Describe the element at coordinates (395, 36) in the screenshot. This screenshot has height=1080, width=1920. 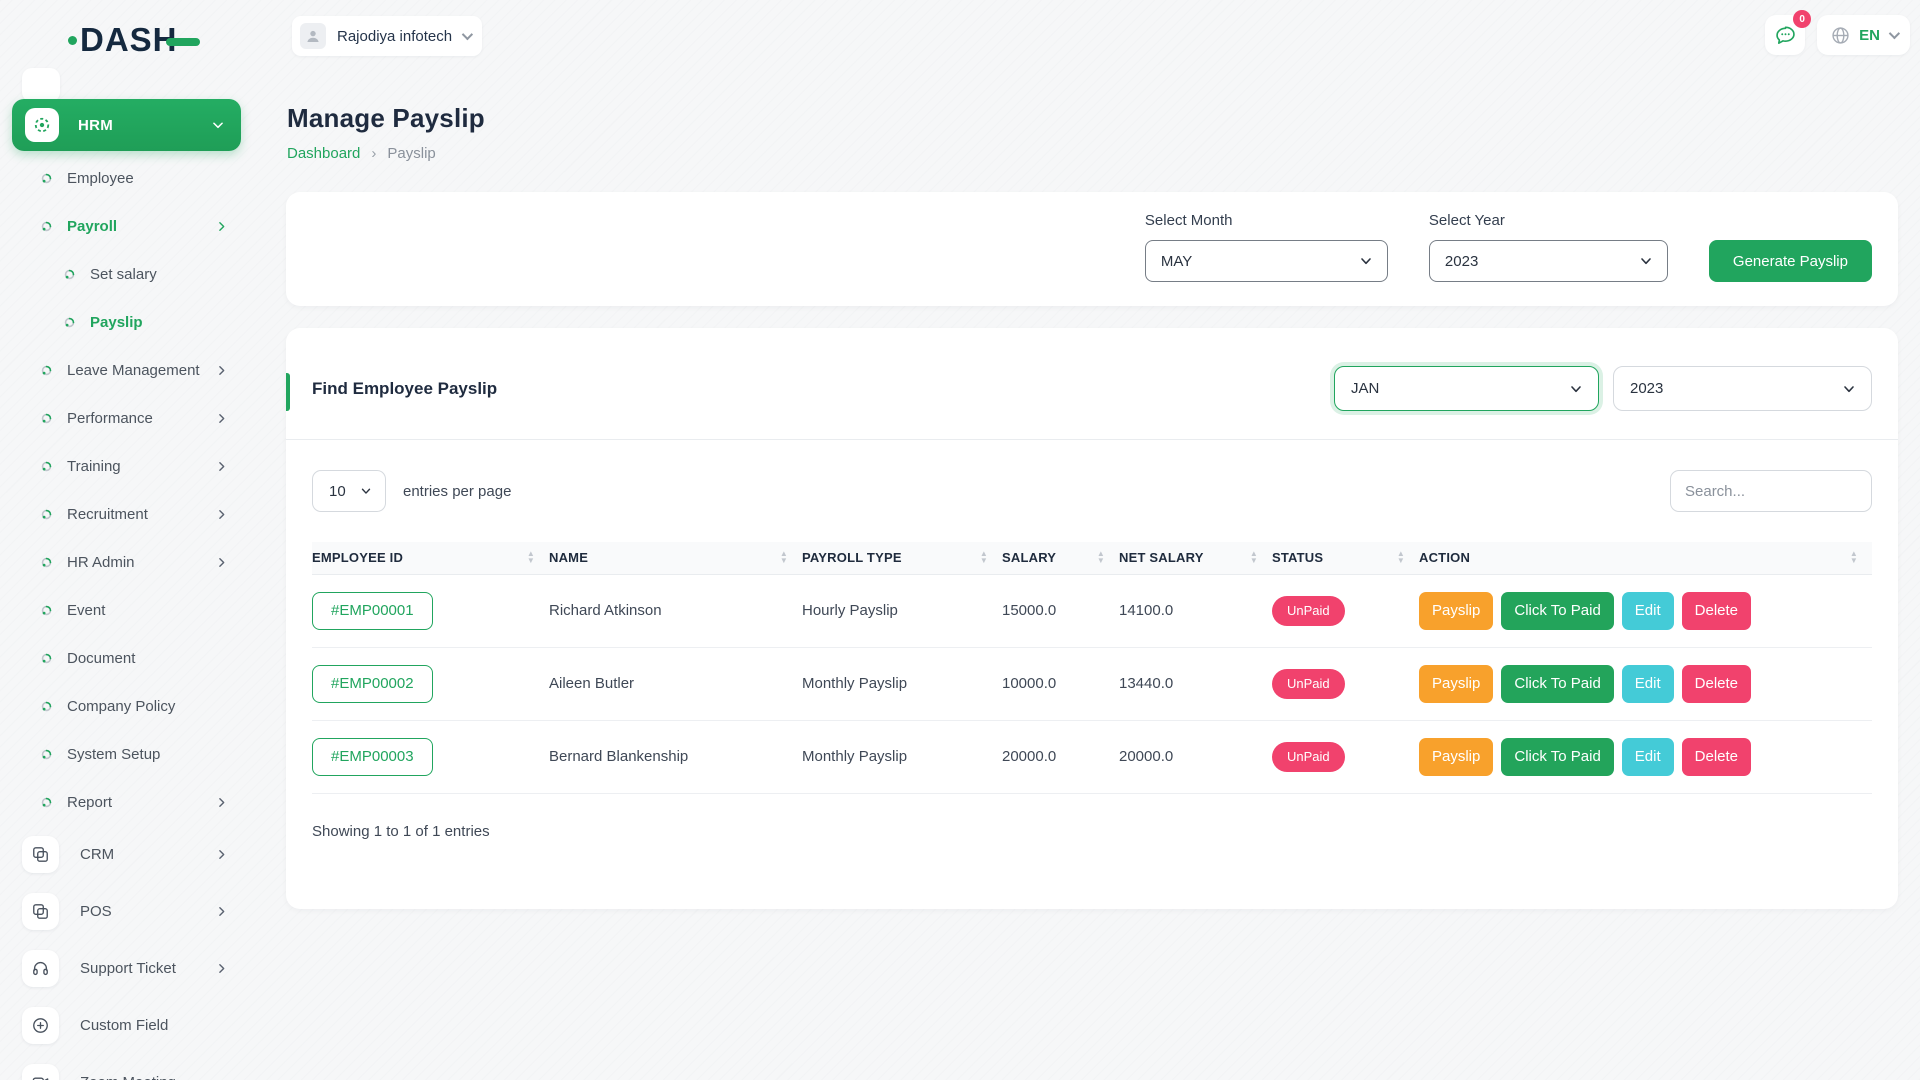
I see `company-name: Rajodiya infotech` at that location.